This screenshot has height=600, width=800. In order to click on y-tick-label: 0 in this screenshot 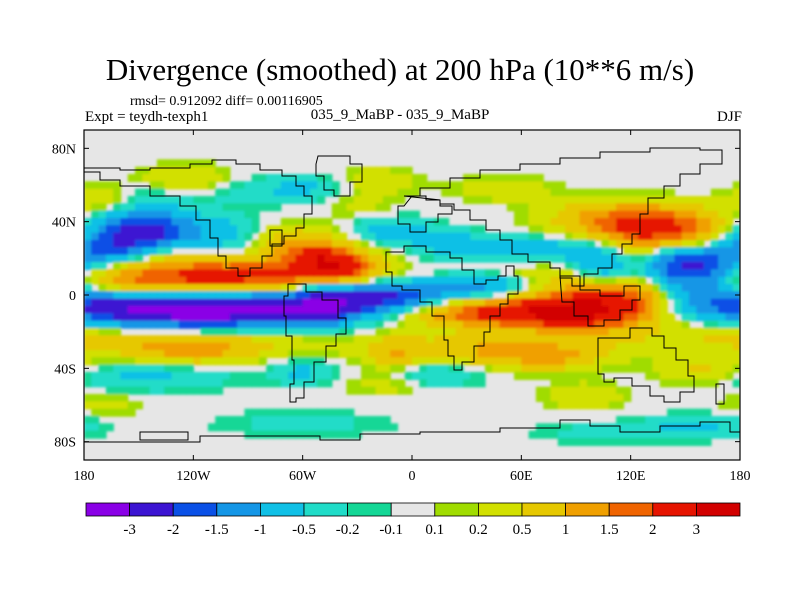, I will do `click(72, 296)`.